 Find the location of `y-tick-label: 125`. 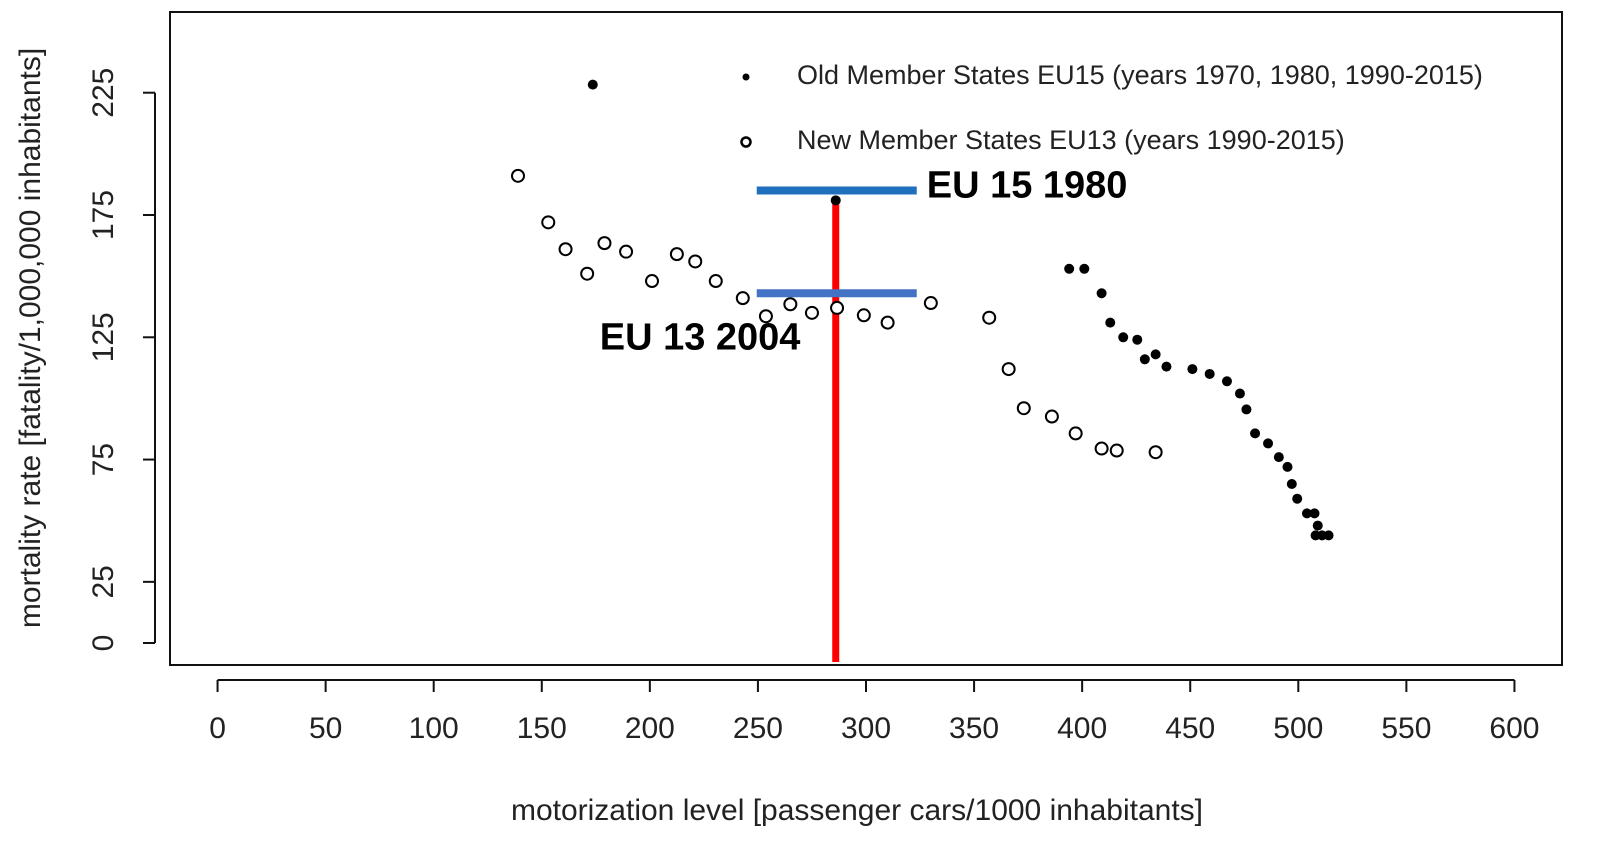

y-tick-label: 125 is located at coordinates (103, 337).